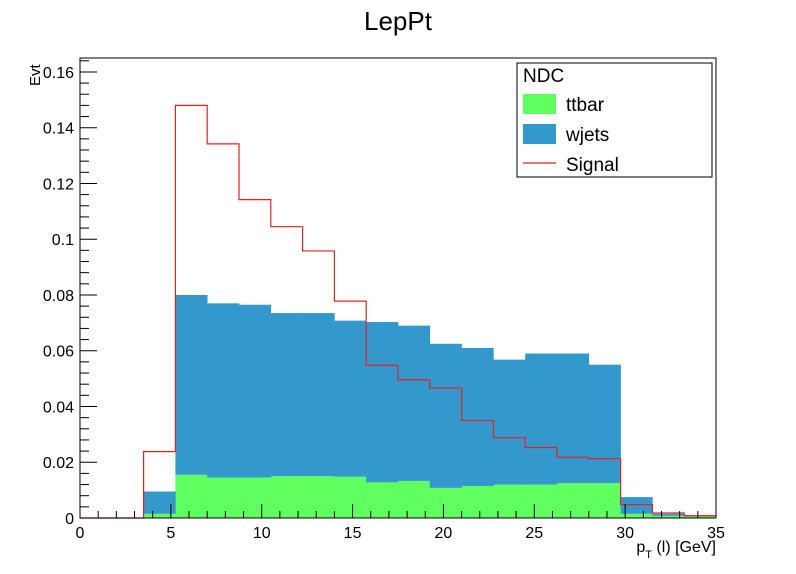  Describe the element at coordinates (716, 533) in the screenshot. I see `x-tick-label: 35` at that location.